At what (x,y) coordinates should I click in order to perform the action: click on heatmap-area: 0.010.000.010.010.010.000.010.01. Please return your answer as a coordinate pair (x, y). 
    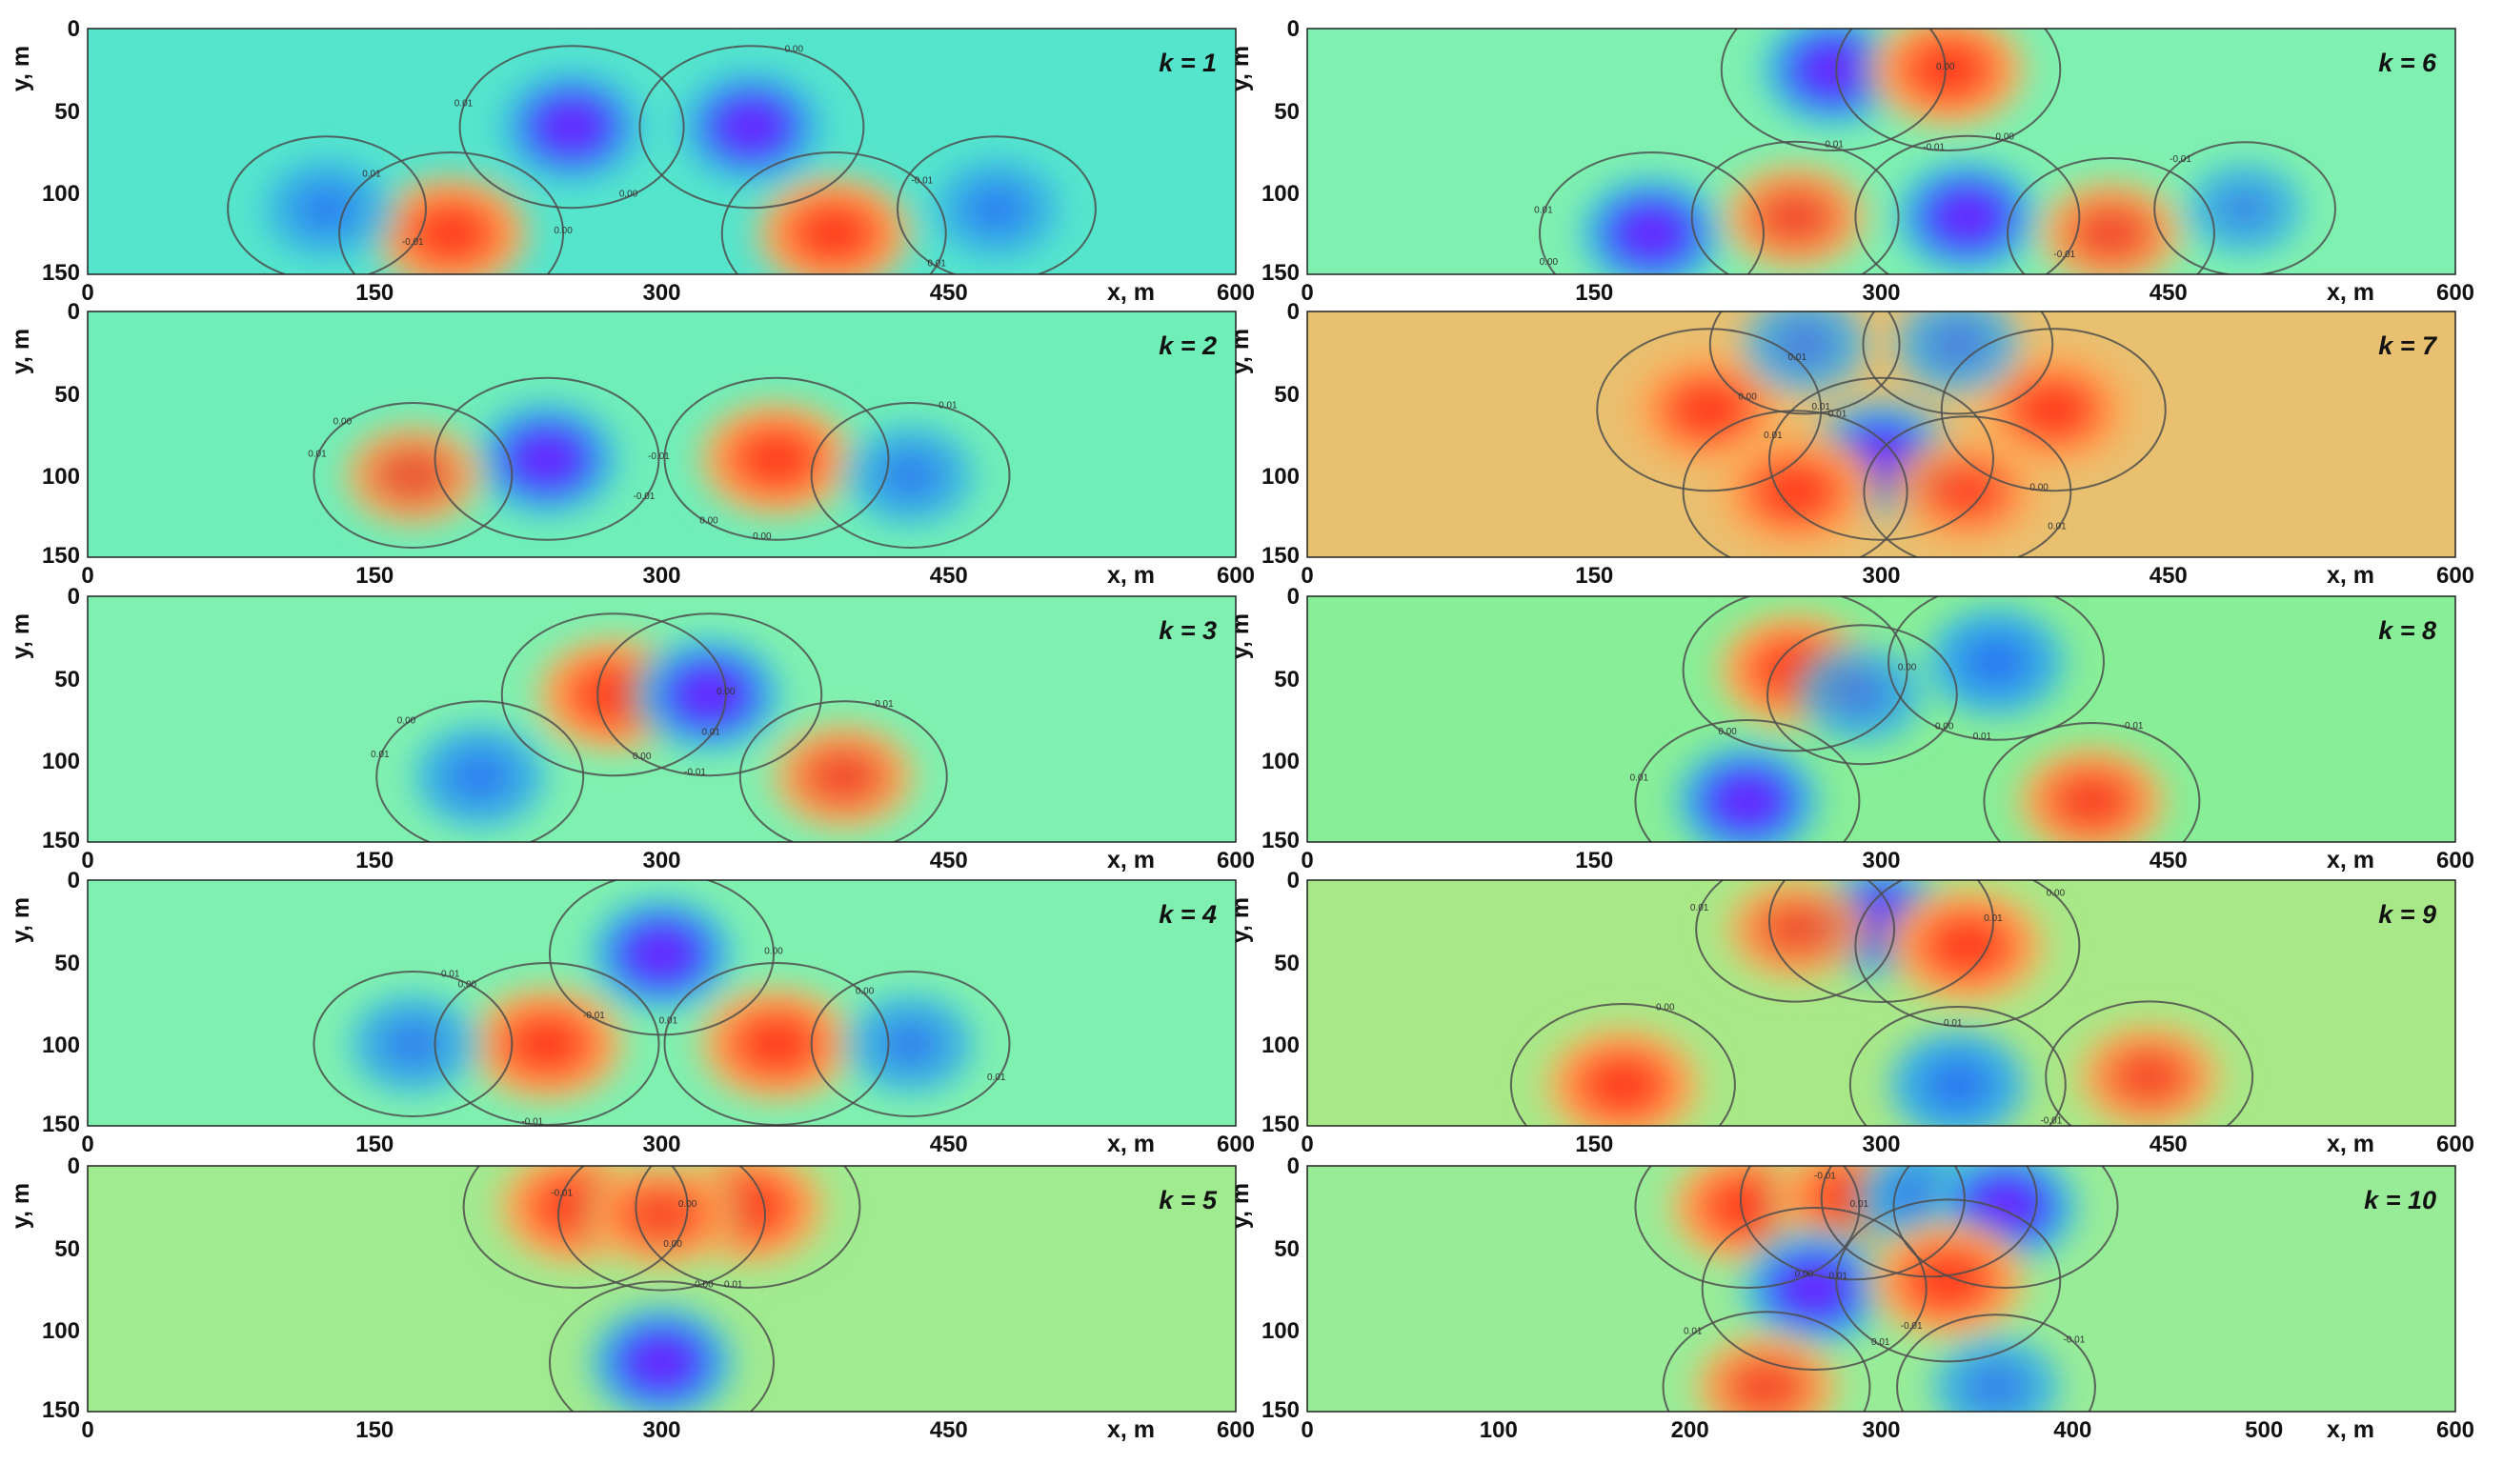
    Looking at the image, I should click on (1881, 434).